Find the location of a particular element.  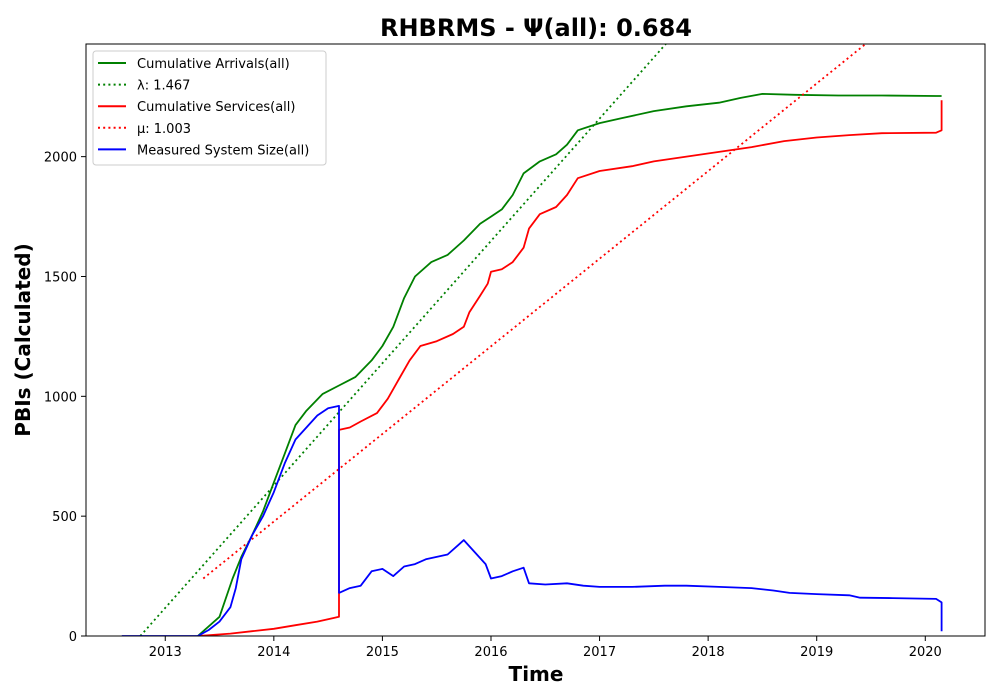

y-tick-label: 0 is located at coordinates (73, 637).